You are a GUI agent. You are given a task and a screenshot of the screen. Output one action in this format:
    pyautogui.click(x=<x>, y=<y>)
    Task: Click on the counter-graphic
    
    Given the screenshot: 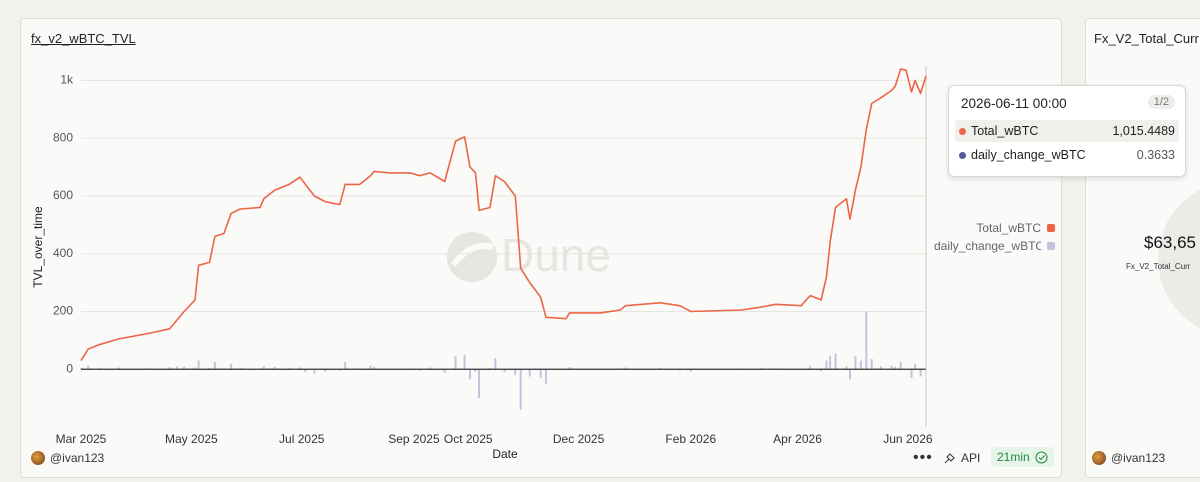 What is the action you would take?
    pyautogui.click(x=1179, y=259)
    